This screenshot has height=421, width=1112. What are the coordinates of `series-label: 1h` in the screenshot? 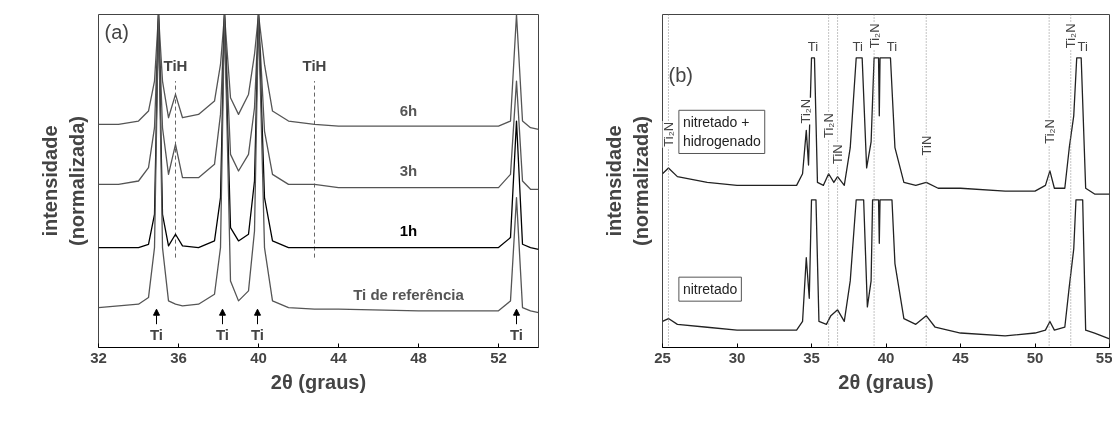 It's located at (408, 231).